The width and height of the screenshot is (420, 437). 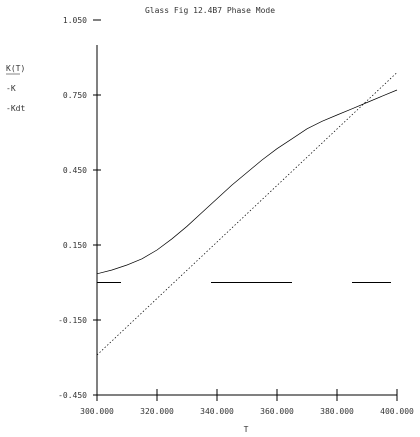 I want to click on legend-header: K(T), so click(x=15, y=68).